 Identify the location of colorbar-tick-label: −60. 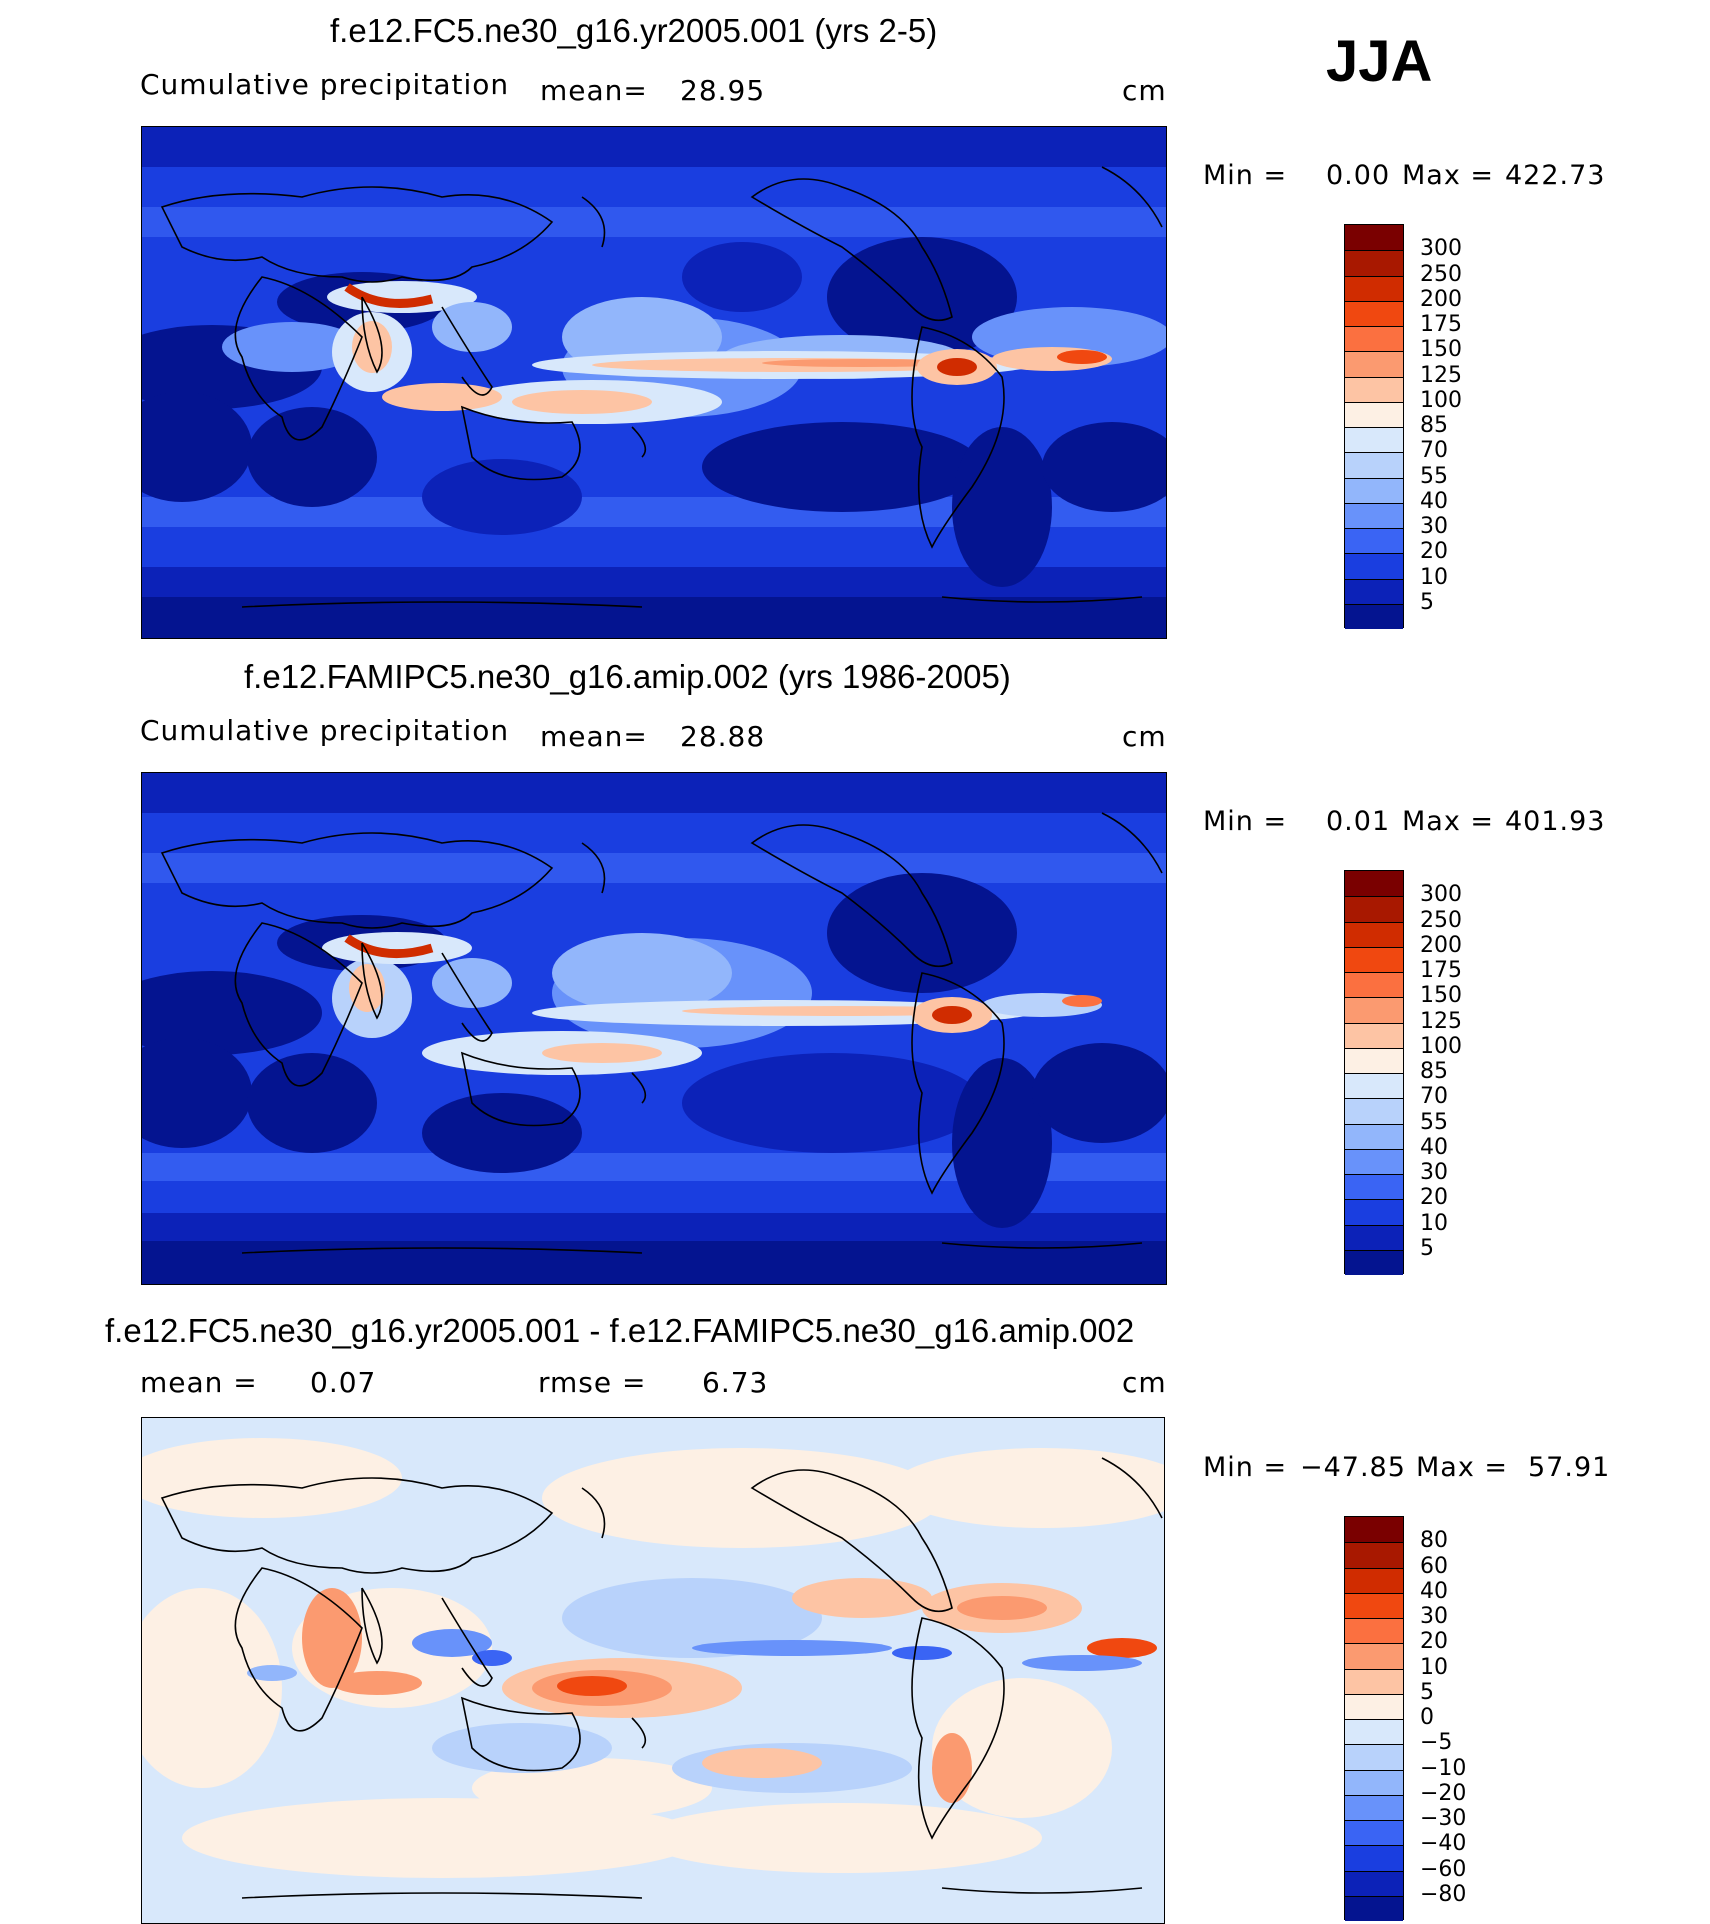
(1443, 1869).